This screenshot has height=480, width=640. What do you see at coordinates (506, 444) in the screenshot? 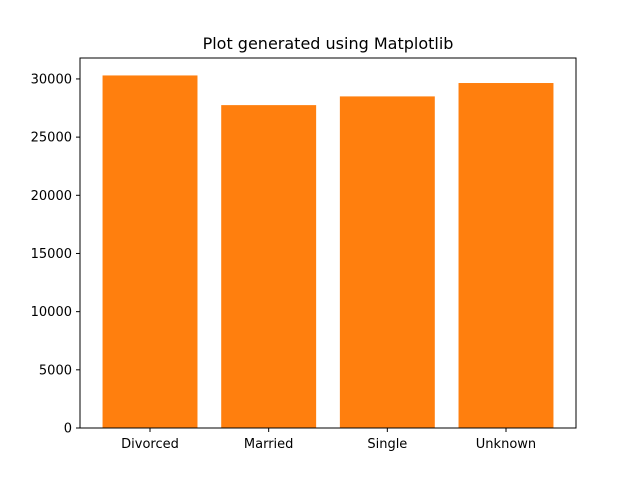
I see `x-tick-label: Unknown` at bounding box center [506, 444].